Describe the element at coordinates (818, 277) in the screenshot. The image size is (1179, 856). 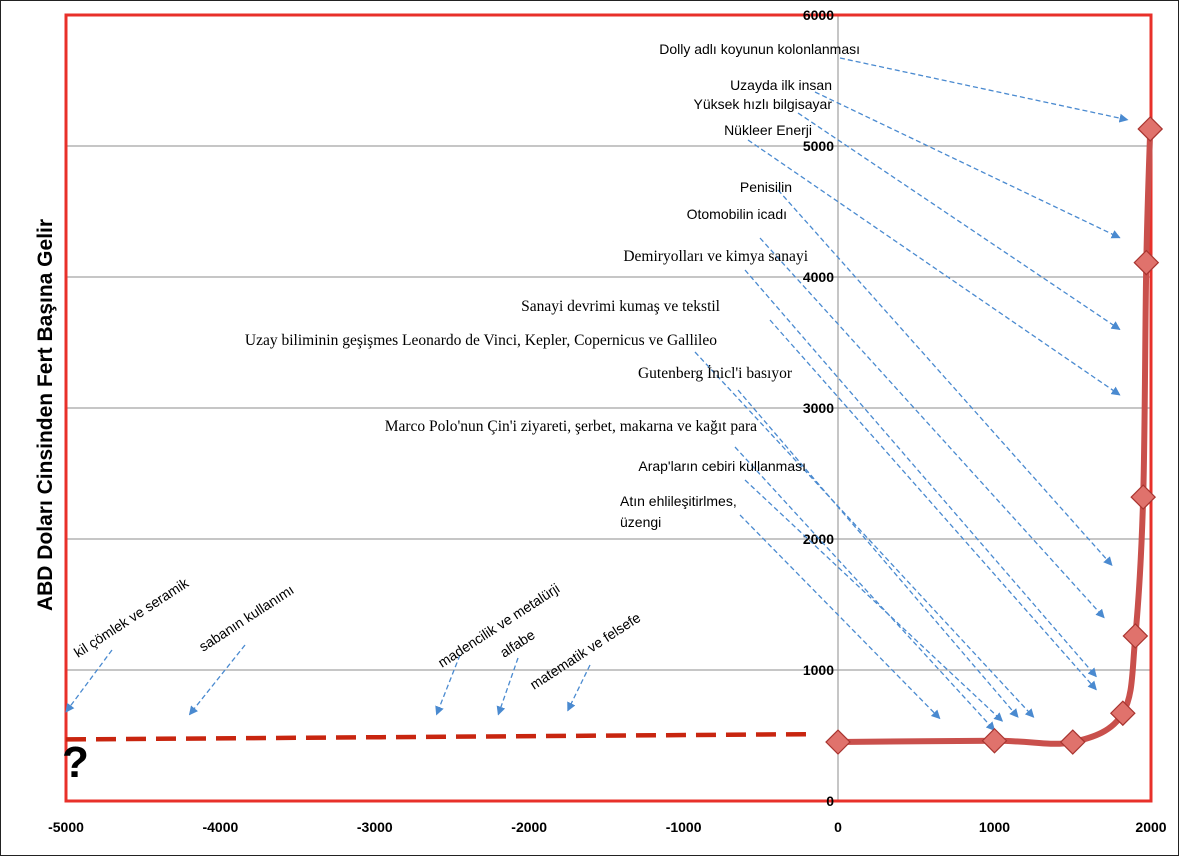
I see `y-tick-label: 4000` at that location.